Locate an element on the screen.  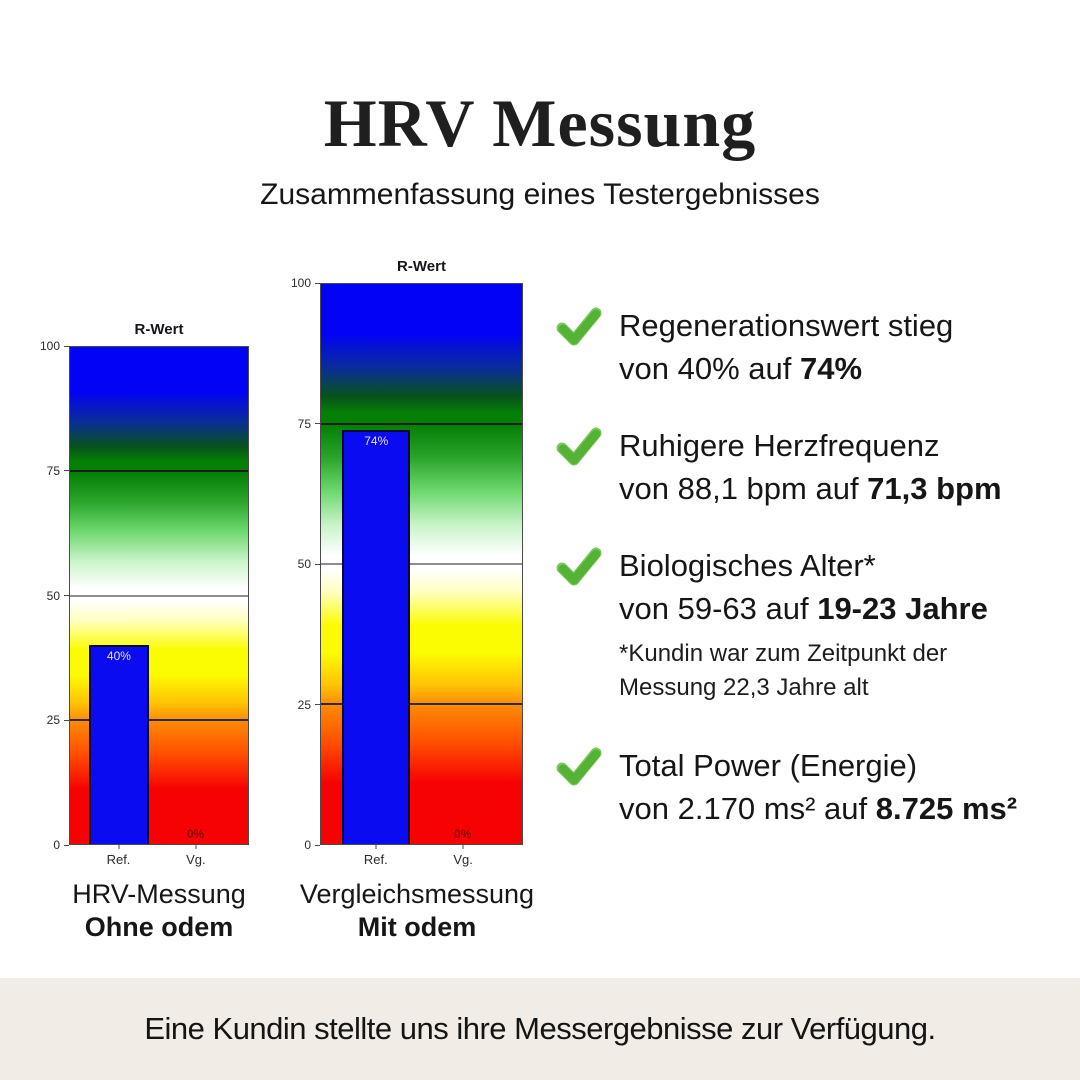
bullet-line1: Regenerationswert stieg is located at coordinates (786, 325).